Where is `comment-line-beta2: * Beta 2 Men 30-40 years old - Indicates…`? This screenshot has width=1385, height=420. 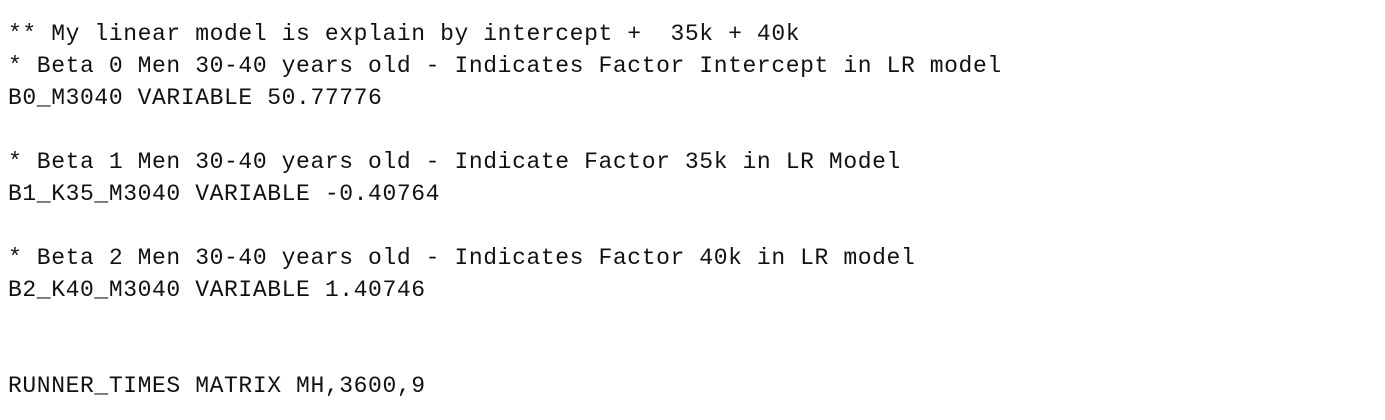
comment-line-beta2: * Beta 2 Men 30-40 years old - Indicates… is located at coordinates (462, 258).